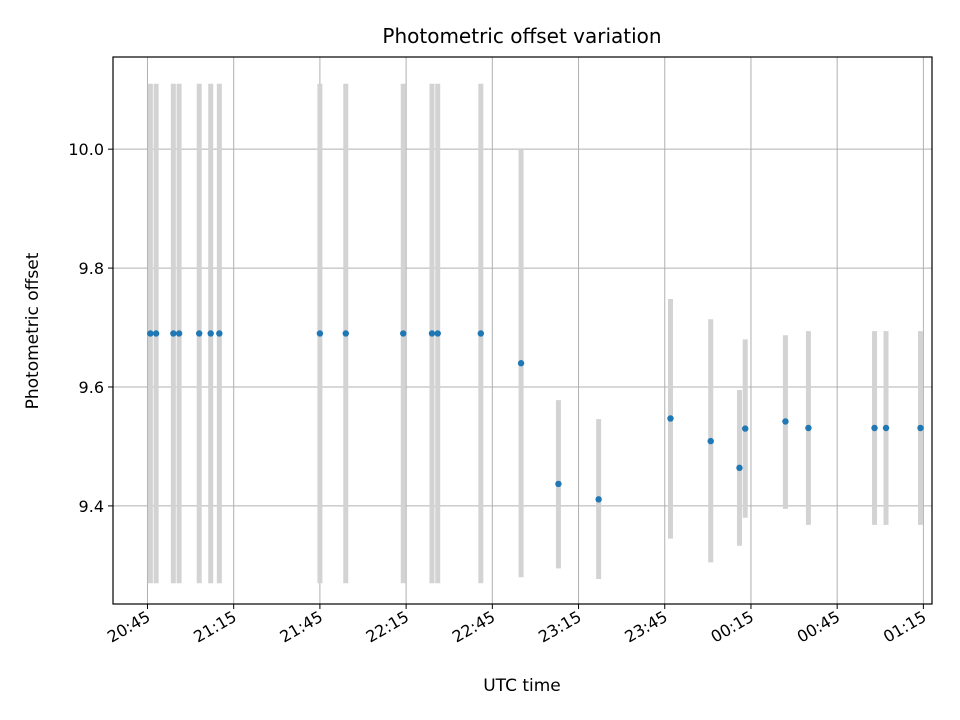 This screenshot has height=720, width=960. Describe the element at coordinates (522, 686) in the screenshot. I see `x-axis-title: UTC time` at that location.